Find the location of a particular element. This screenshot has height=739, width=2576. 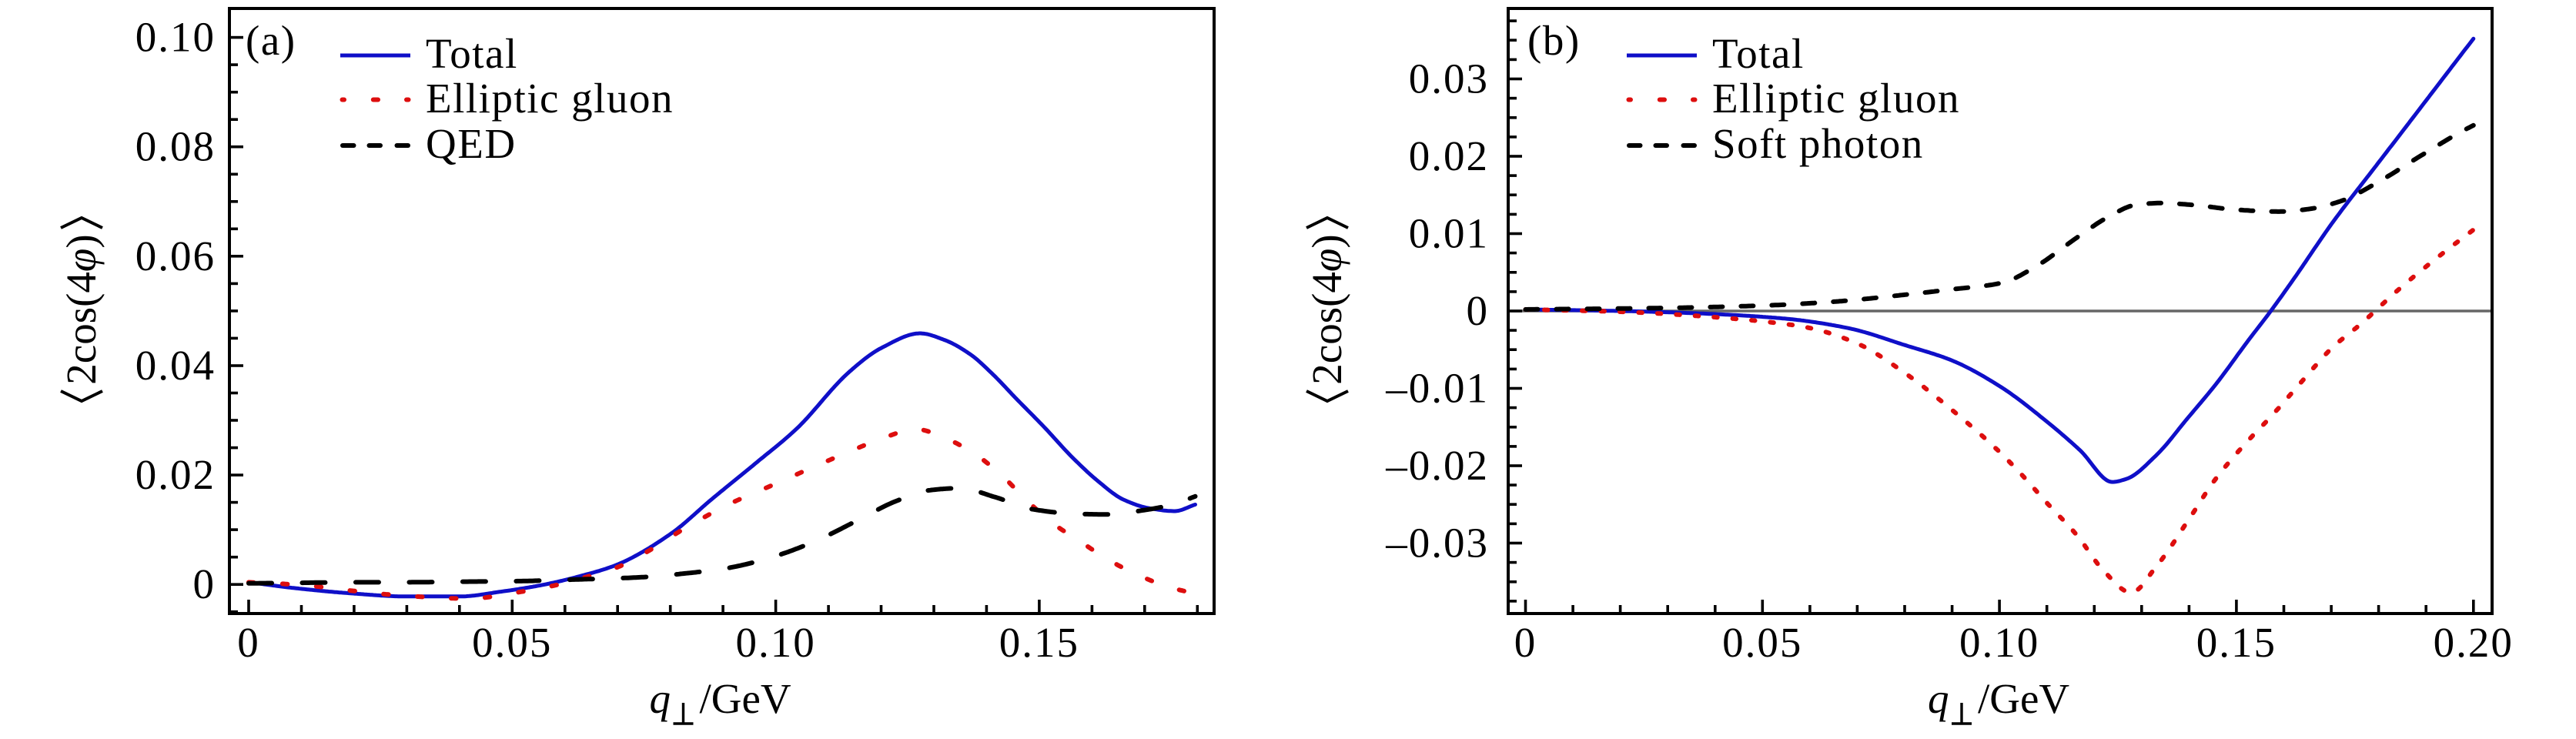

svg-text: –0.03 is located at coordinates (1437, 544).